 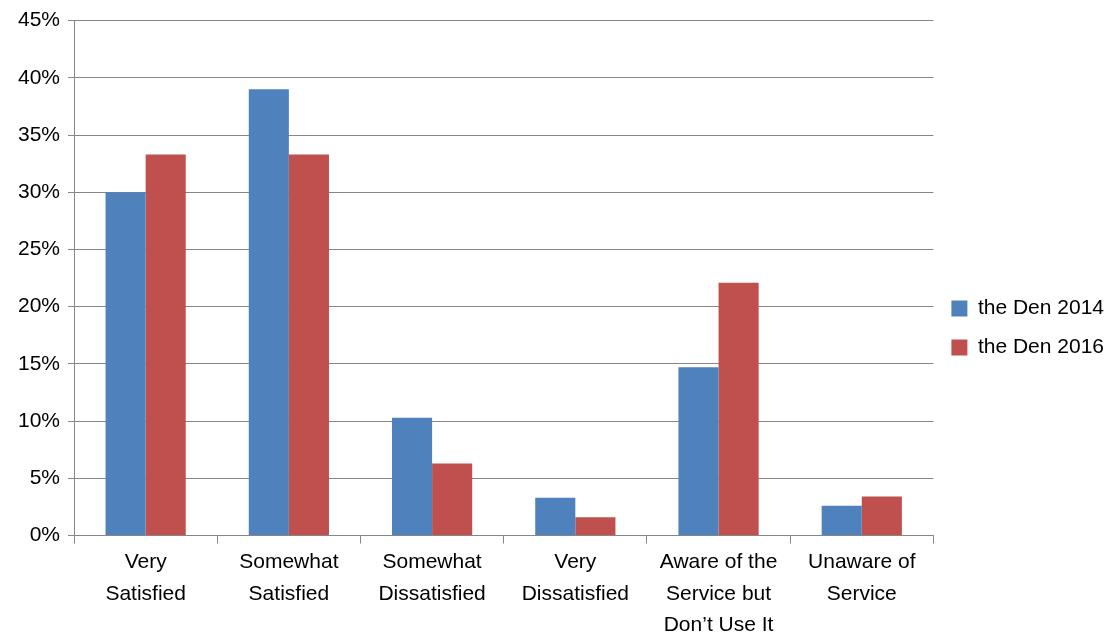 I want to click on x-tick-label: Somewhat Satisfied, so click(x=289, y=576).